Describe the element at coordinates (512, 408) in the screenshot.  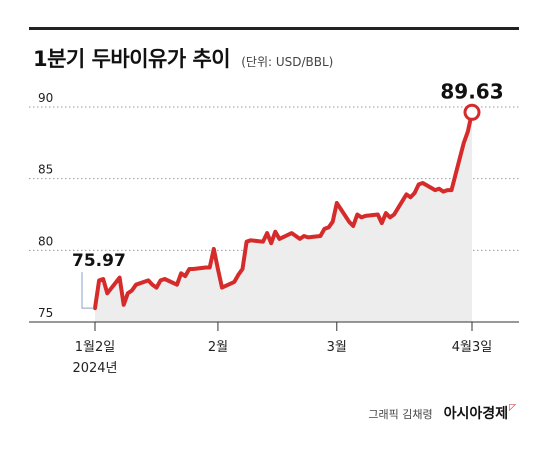
I see `brand-mark-icon: ◸` at that location.